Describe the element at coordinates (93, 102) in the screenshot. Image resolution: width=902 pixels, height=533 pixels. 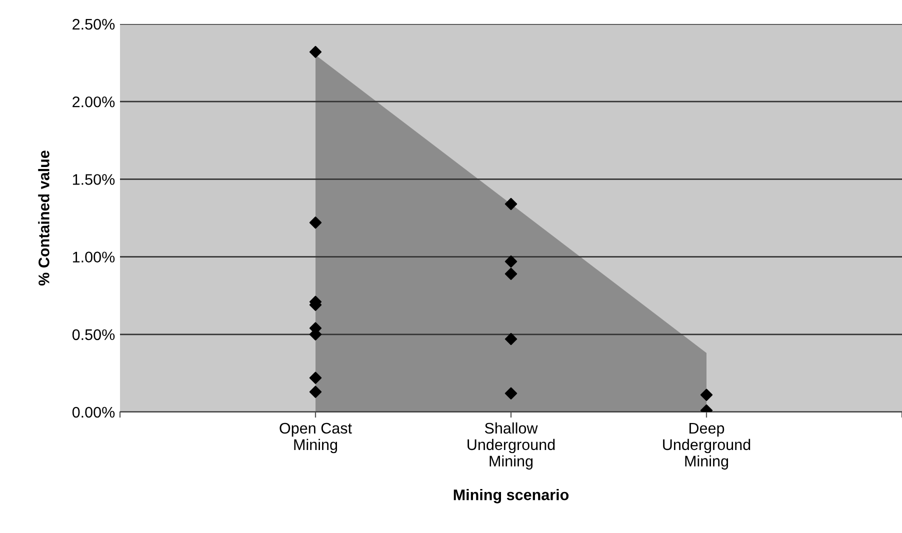
I see `y-tick-label: 2.00%` at that location.